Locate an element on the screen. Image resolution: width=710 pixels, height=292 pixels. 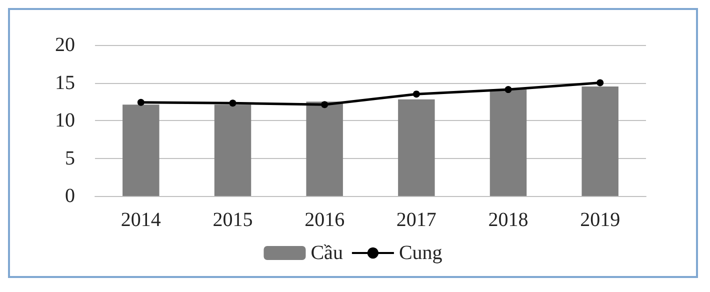
y-tick-label: 15 is located at coordinates (65, 83).